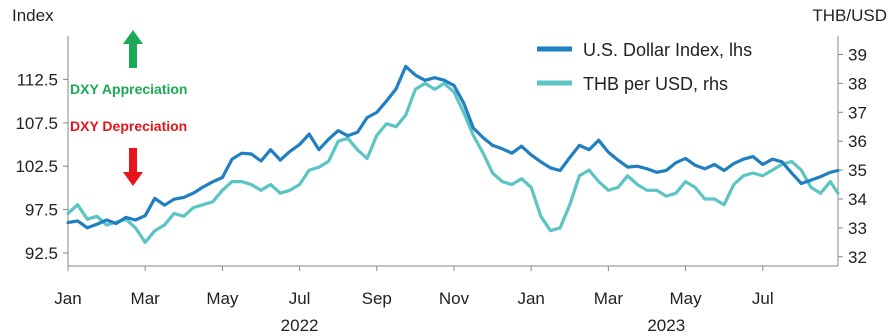  Describe the element at coordinates (377, 298) in the screenshot. I see `x-tick-label: Sep` at that location.